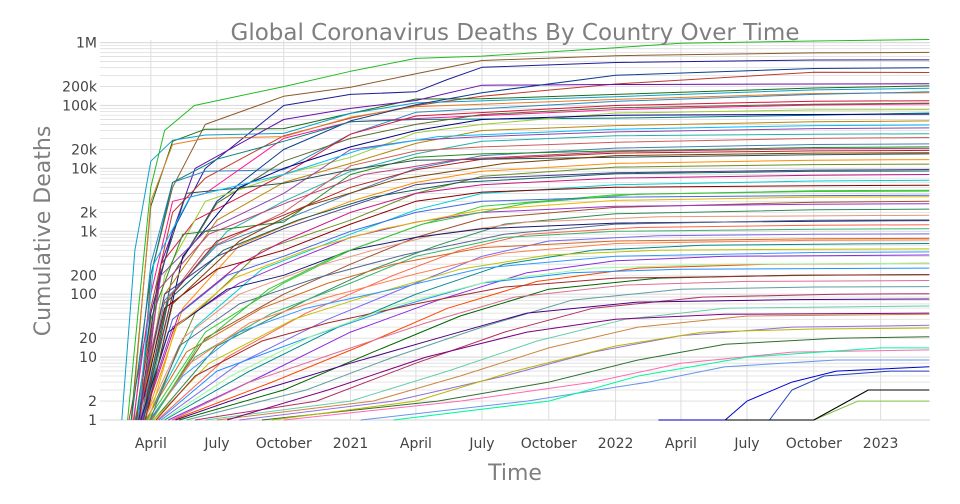 This screenshot has width=960, height=504. I want to click on y-tick-label: 1, so click(92, 421).